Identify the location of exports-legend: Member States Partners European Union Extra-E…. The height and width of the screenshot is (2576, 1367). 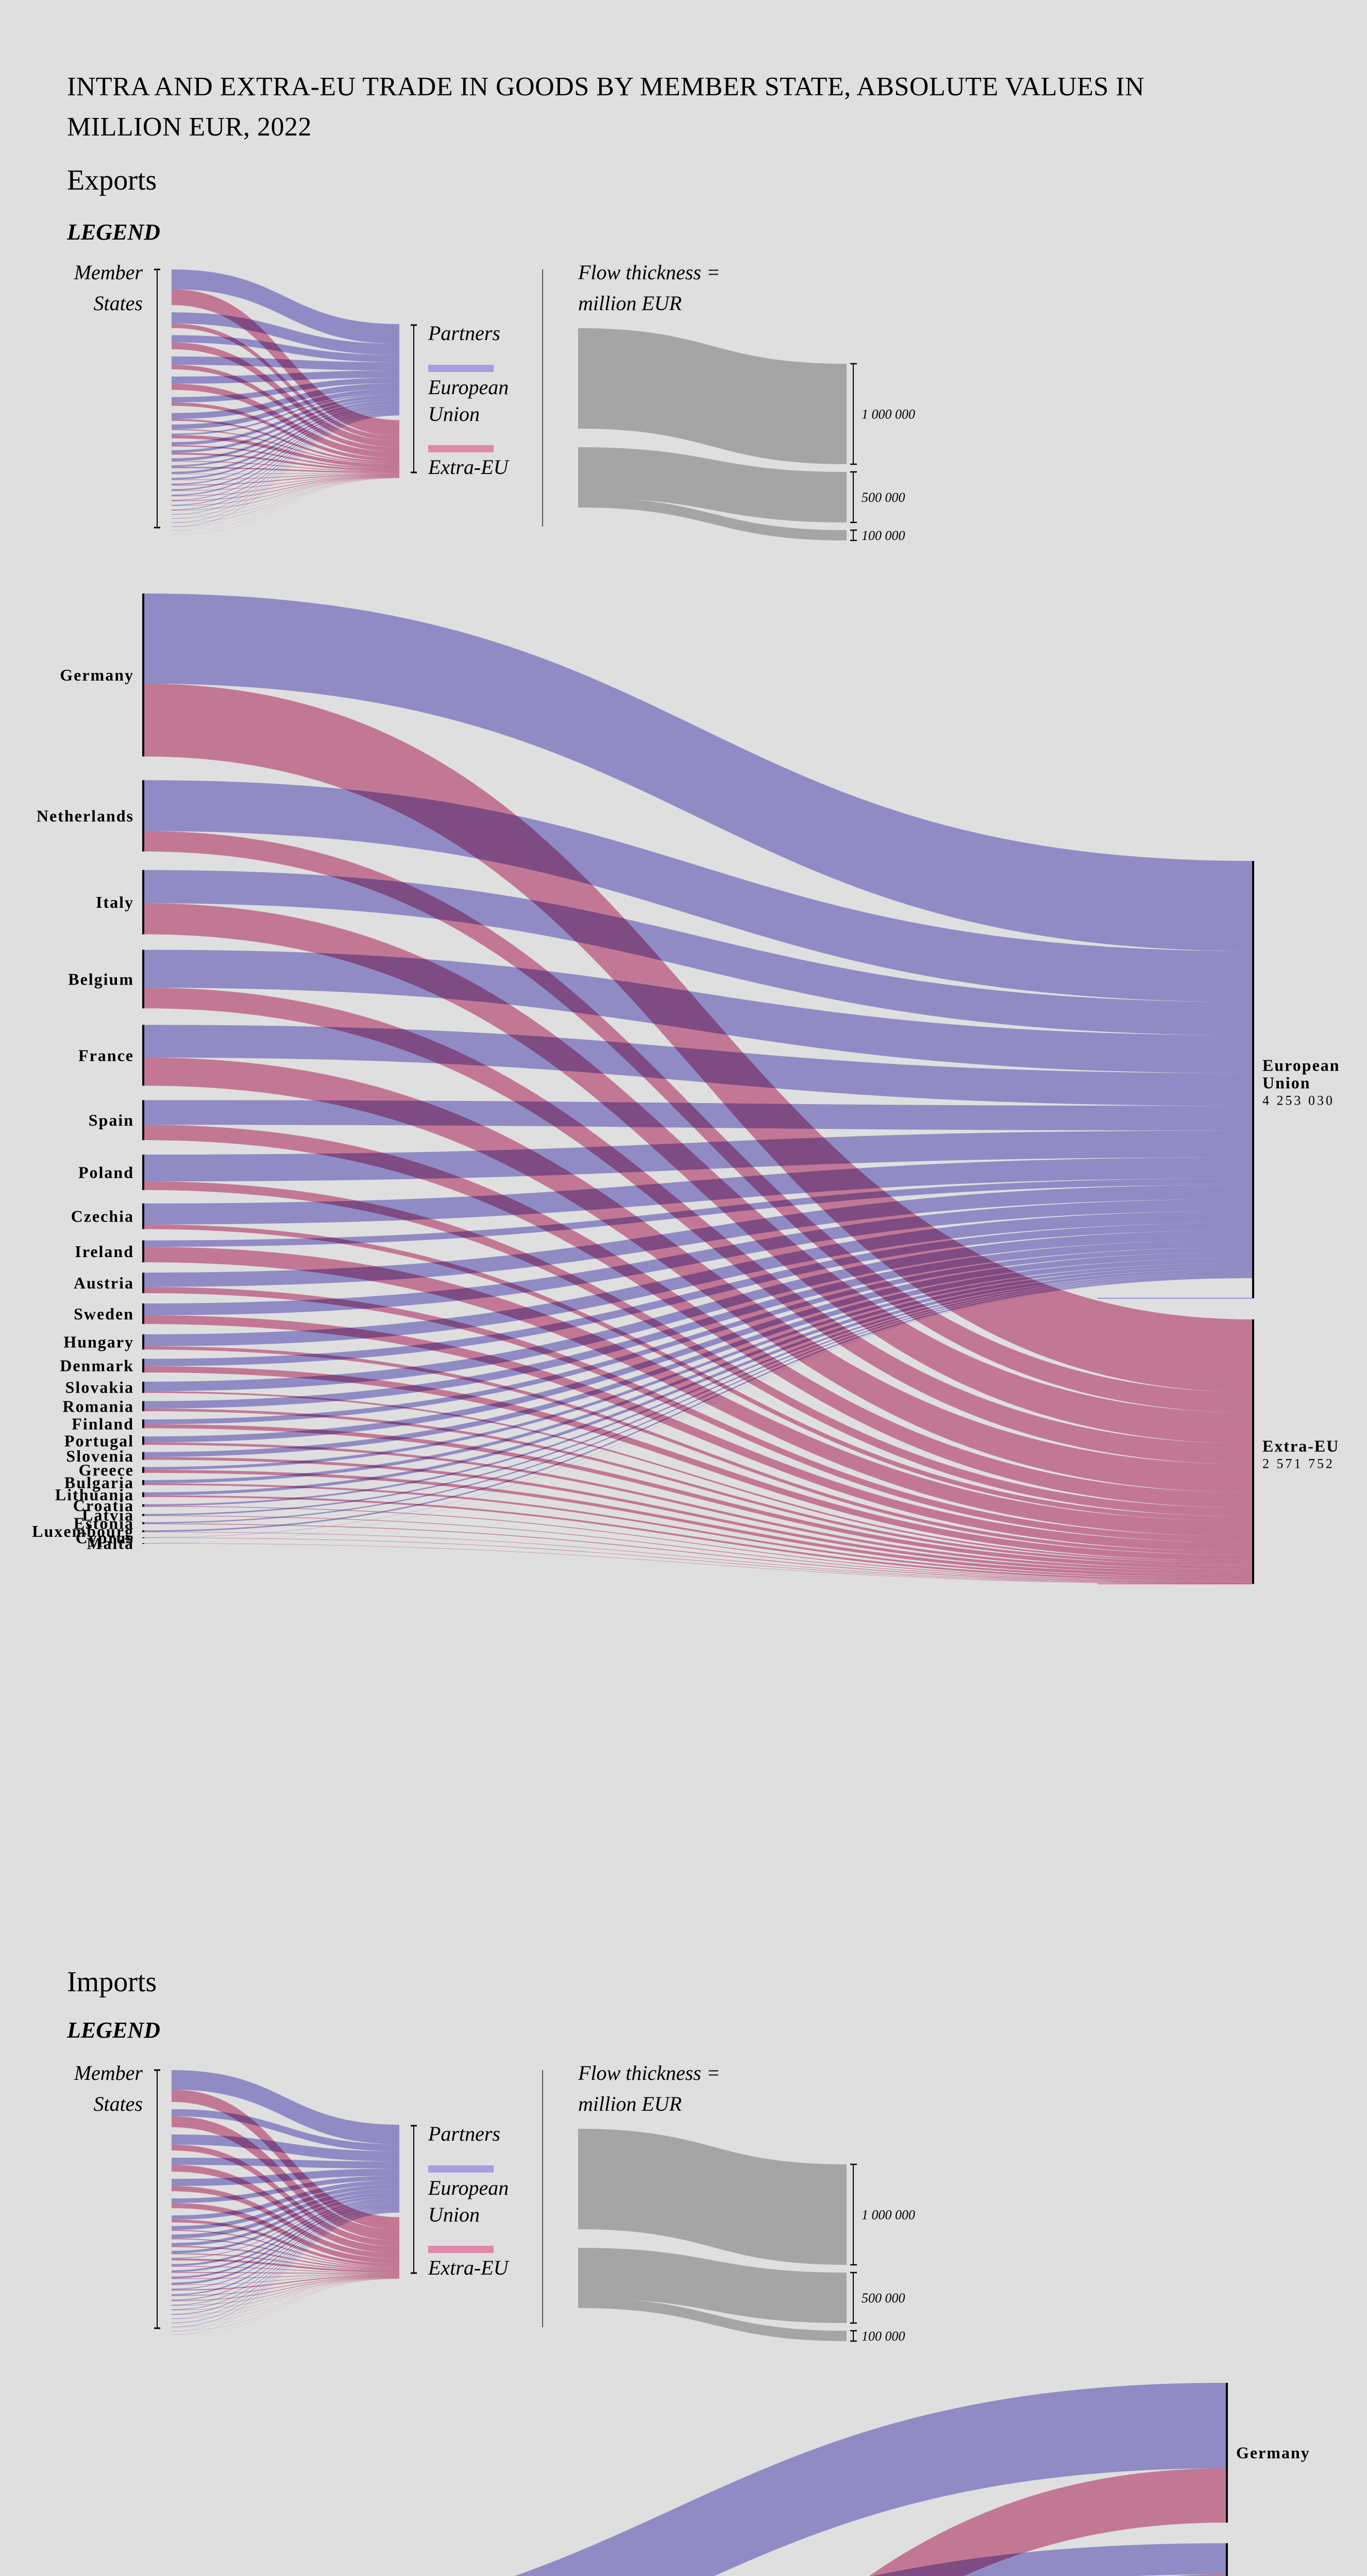
(494, 402).